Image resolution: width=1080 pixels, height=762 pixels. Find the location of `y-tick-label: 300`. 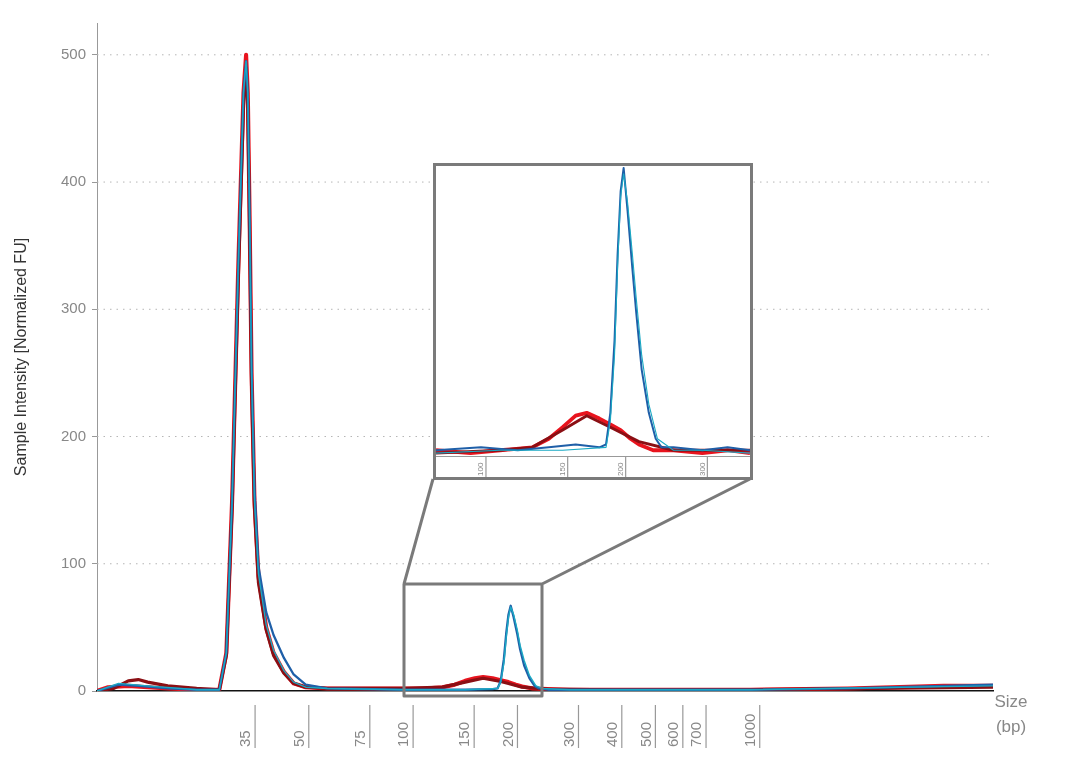

y-tick-label: 300 is located at coordinates (73, 308).